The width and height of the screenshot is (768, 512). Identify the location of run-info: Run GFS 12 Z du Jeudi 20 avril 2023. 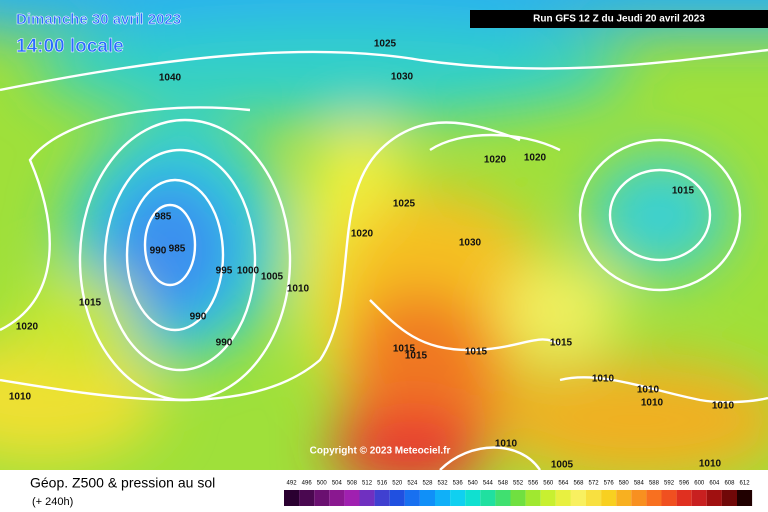
(619, 19).